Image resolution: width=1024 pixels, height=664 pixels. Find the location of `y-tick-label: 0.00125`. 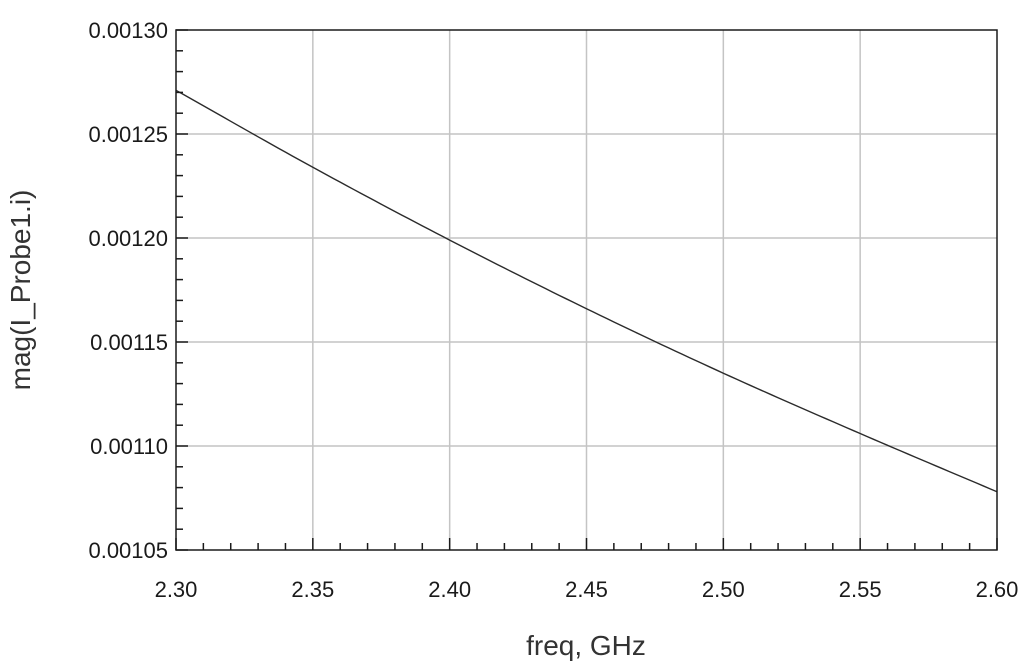

y-tick-label: 0.00125 is located at coordinates (128, 134).